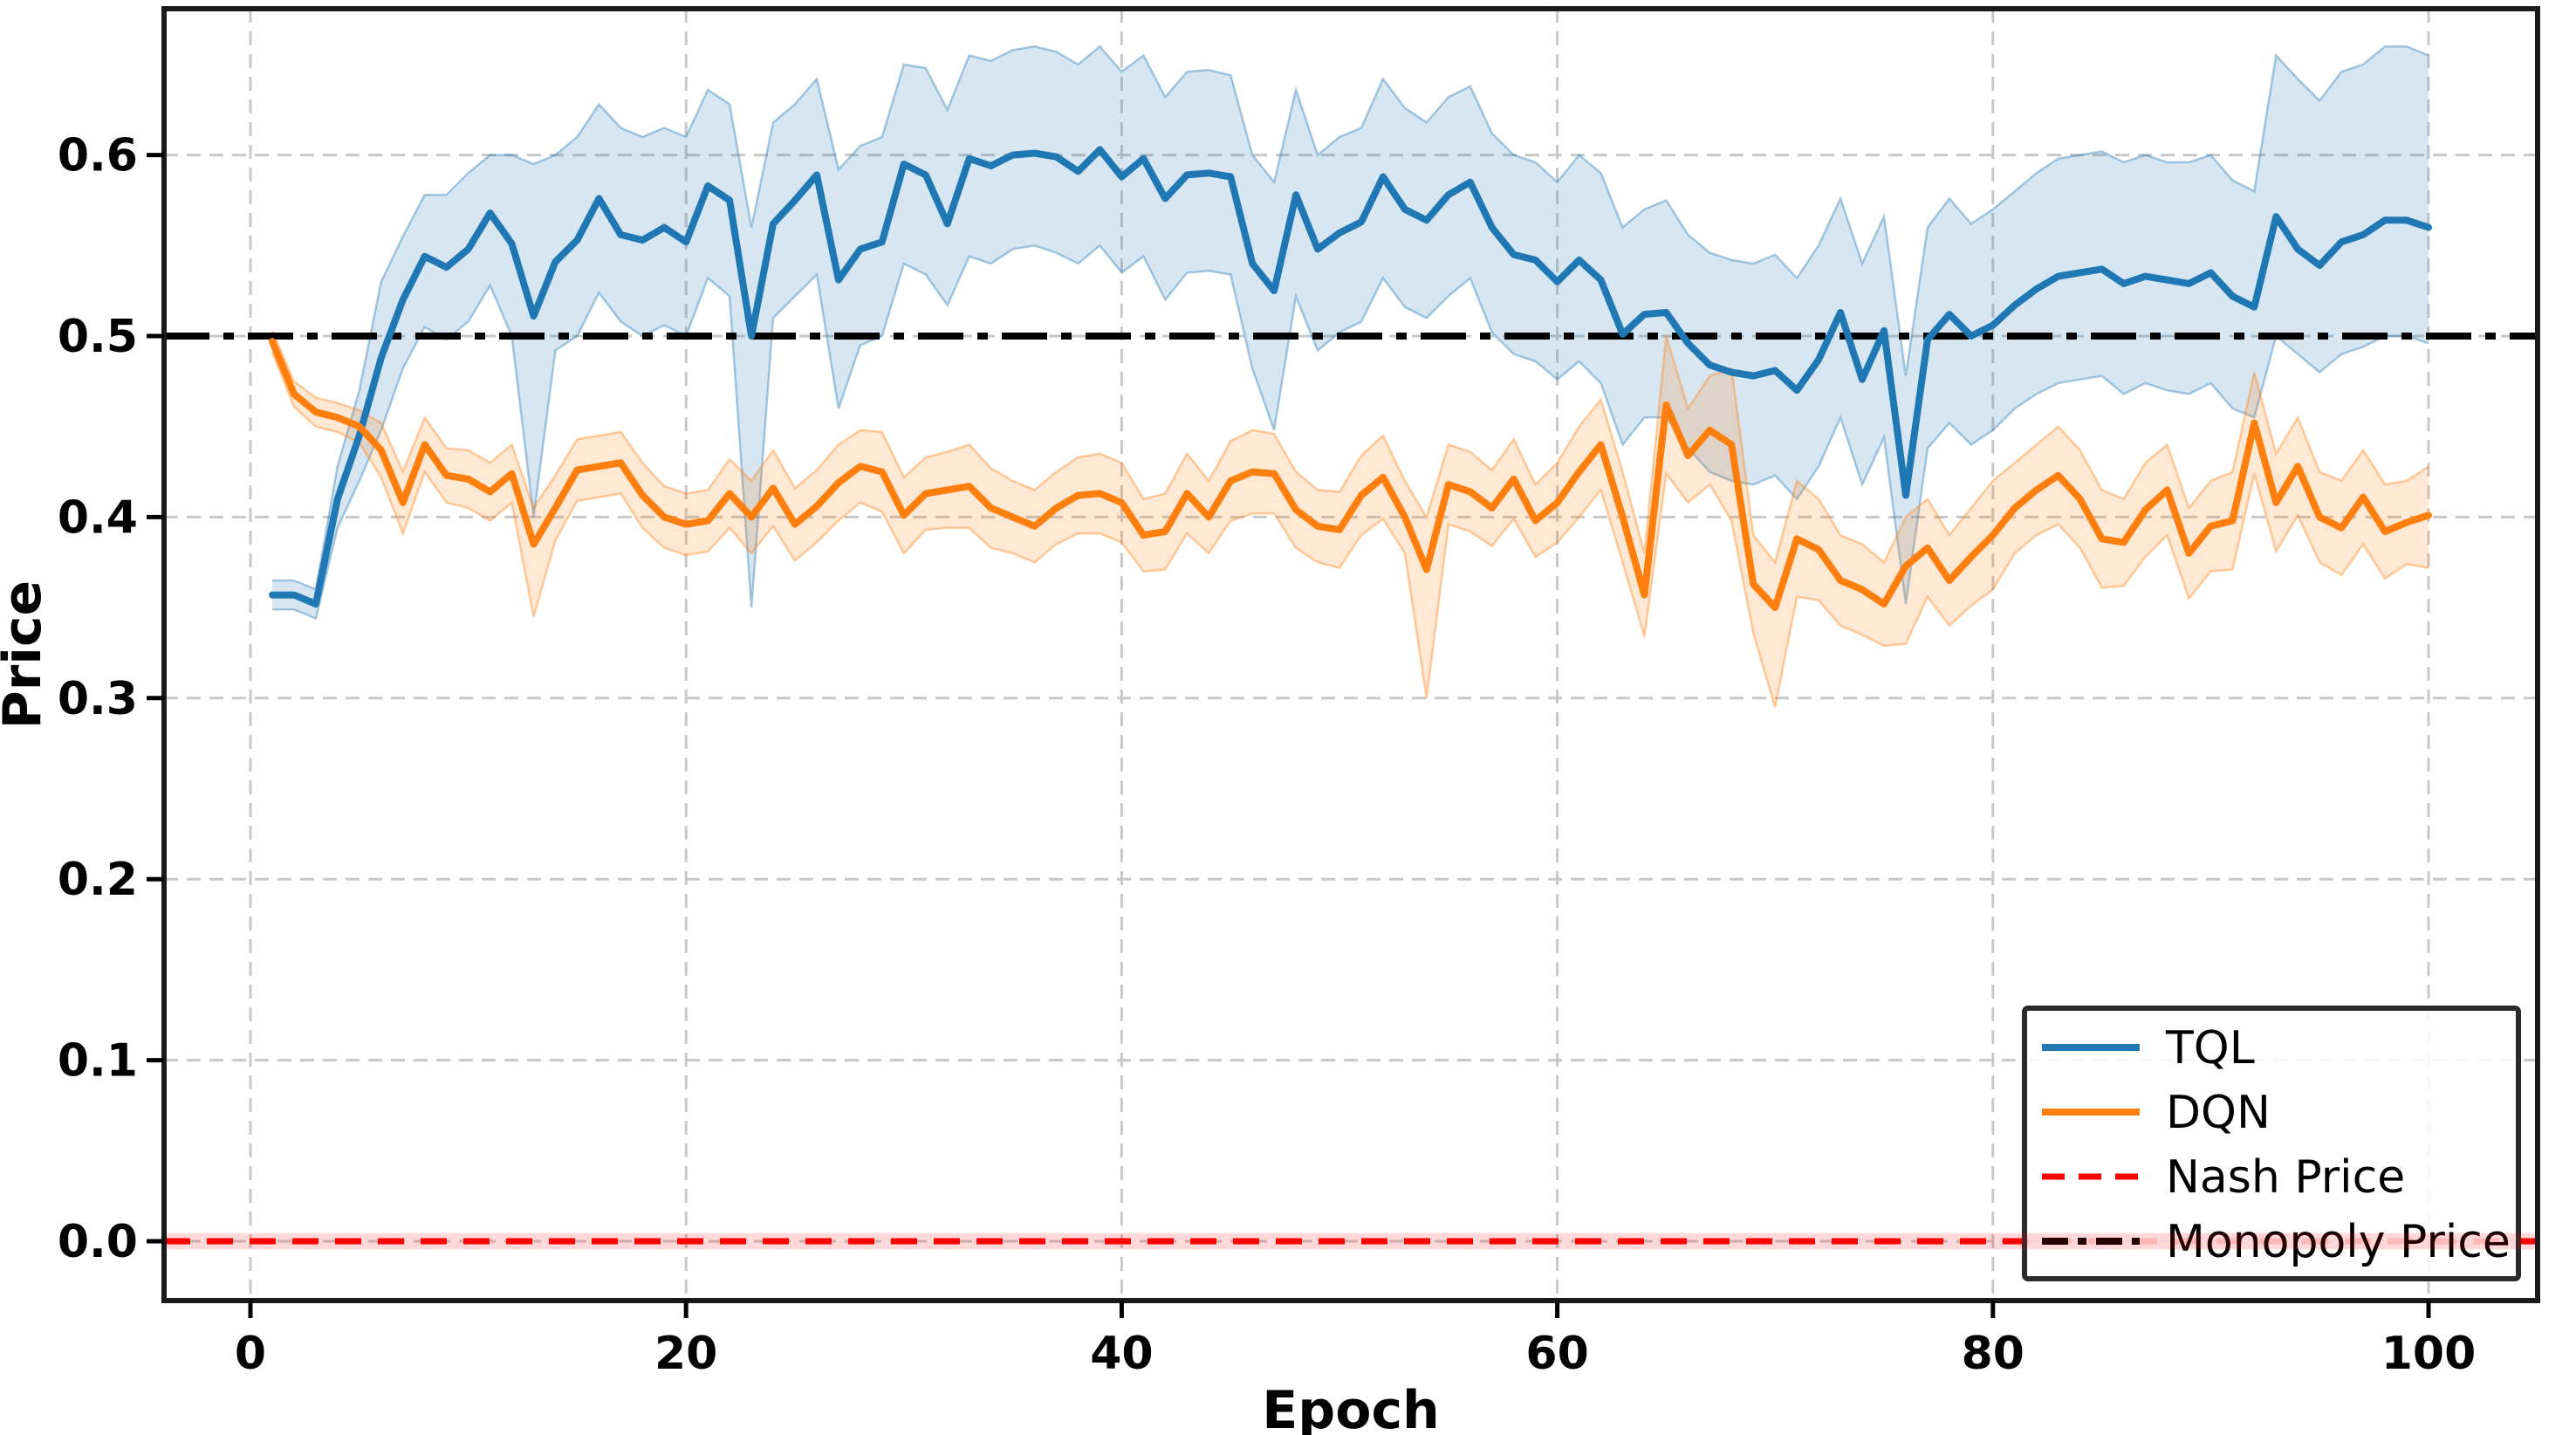  What do you see at coordinates (98, 517) in the screenshot?
I see `y-tick-label: 0.4` at bounding box center [98, 517].